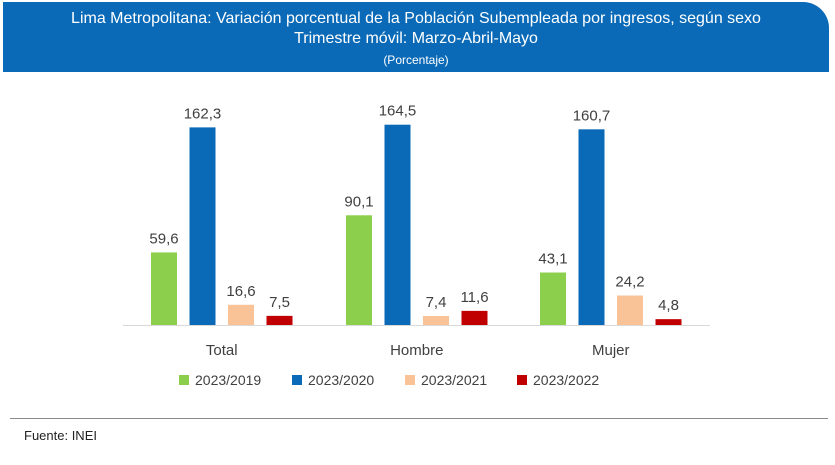  What do you see at coordinates (436, 320) in the screenshot?
I see `bar-hombre-2023-2021` at bounding box center [436, 320].